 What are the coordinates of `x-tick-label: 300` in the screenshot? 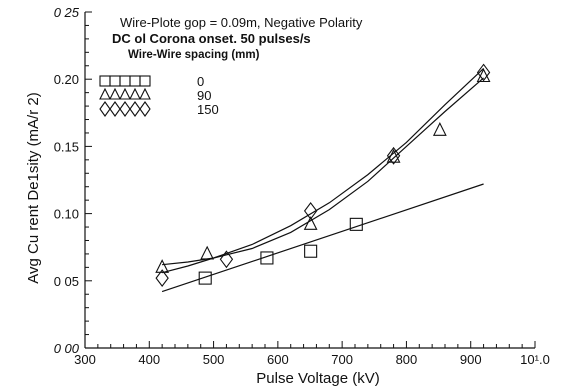 It's located at (85, 359).